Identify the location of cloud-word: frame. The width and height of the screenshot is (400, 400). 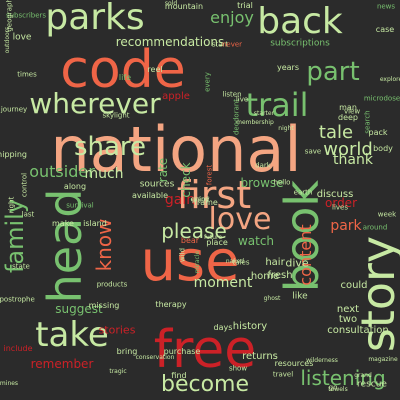
(206, 202).